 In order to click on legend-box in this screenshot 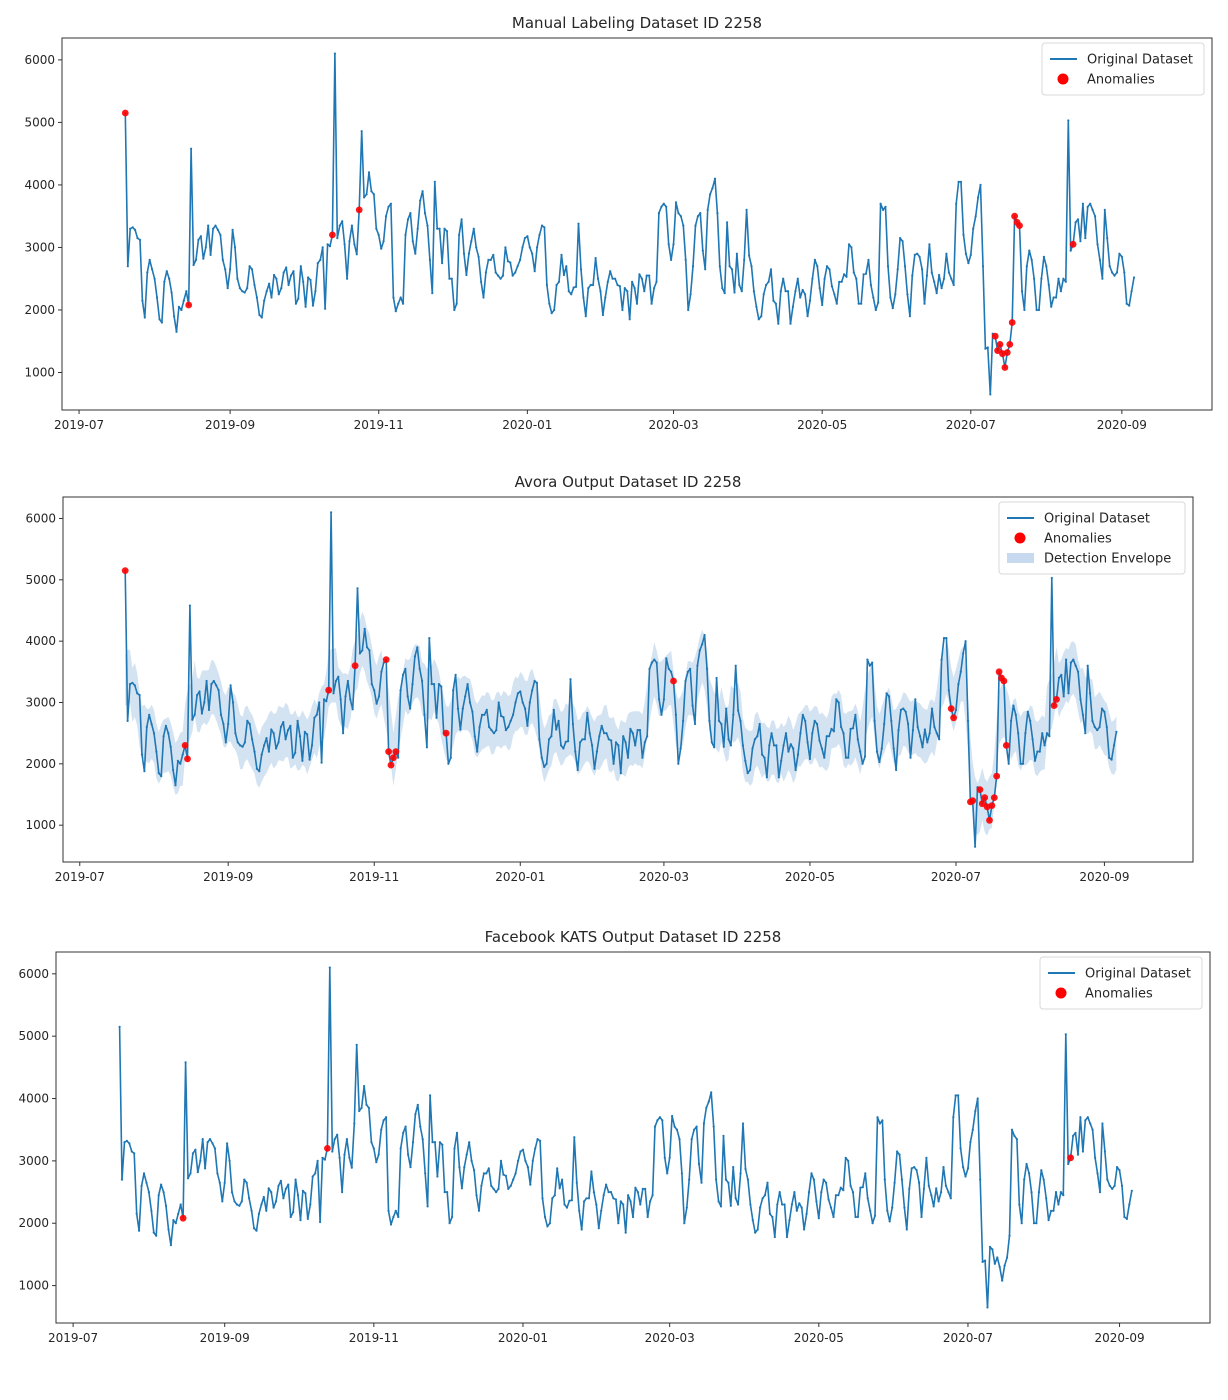, I will do `click(1123, 69)`.